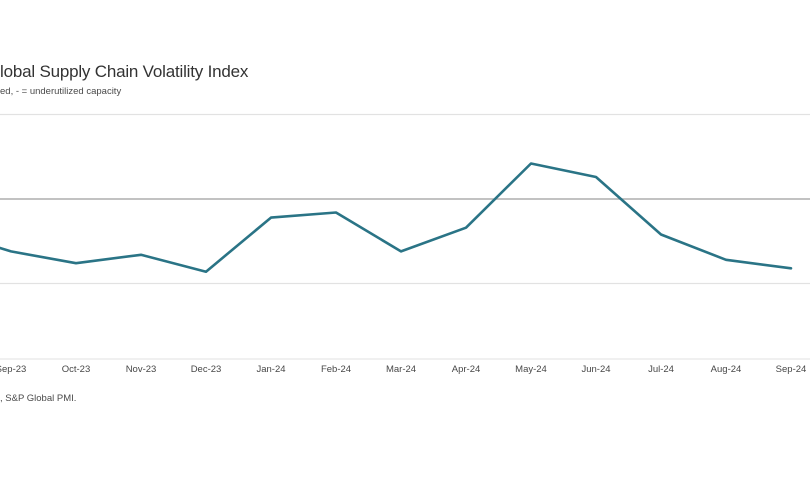 The width and height of the screenshot is (810, 480). Describe the element at coordinates (38, 398) in the screenshot. I see `source-note: , S&P Global PMI.` at that location.